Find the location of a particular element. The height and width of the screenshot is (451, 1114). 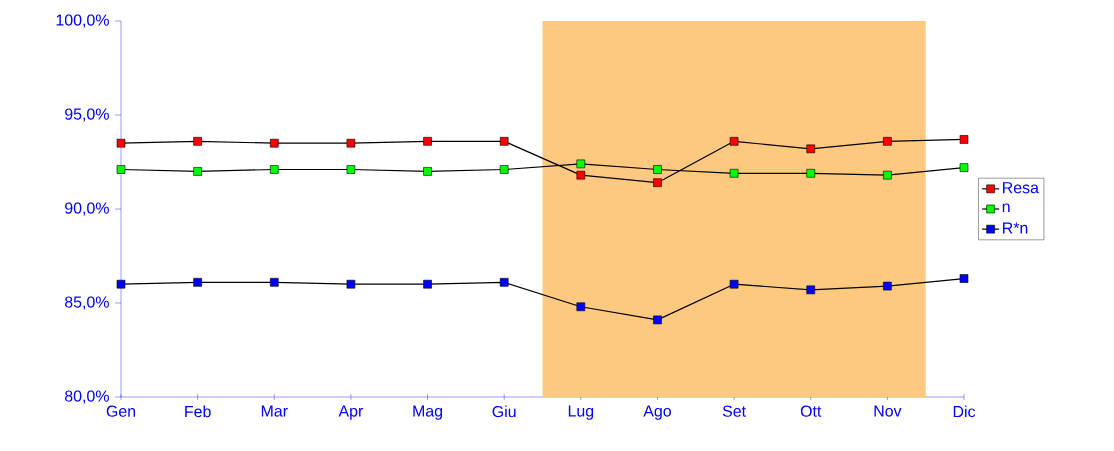

y-tick-label: 90,0% is located at coordinates (87, 209).